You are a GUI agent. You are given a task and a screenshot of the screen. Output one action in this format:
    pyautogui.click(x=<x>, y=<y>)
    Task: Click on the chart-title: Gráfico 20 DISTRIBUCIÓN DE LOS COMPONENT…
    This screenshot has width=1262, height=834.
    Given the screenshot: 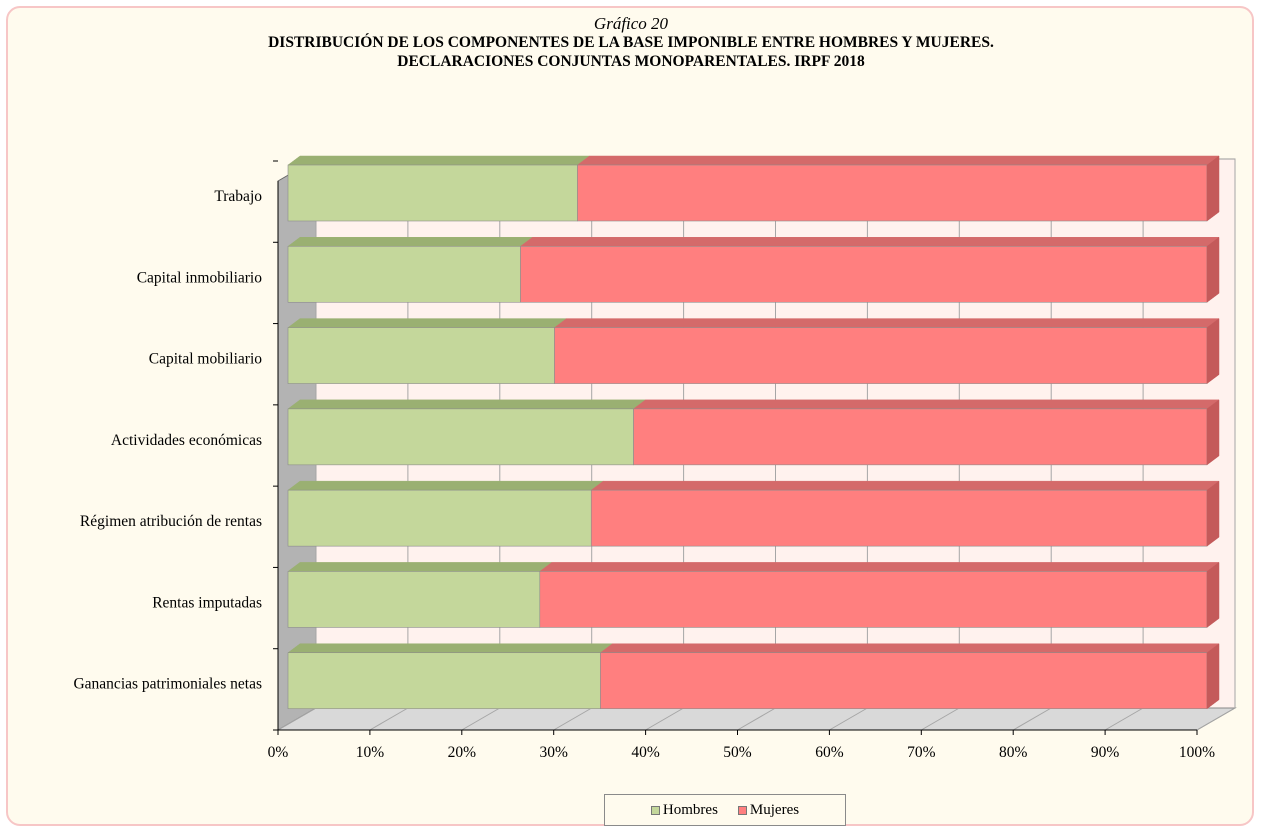 What is the action you would take?
    pyautogui.click(x=631, y=42)
    